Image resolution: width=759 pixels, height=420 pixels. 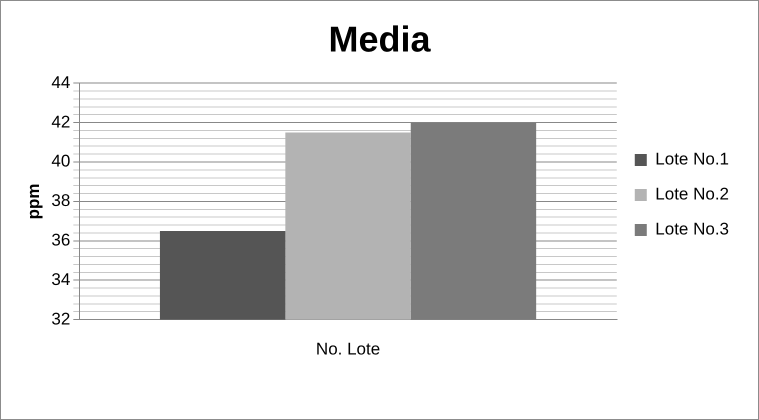 What do you see at coordinates (348, 348) in the screenshot?
I see `x-tick-label: No. Lote` at bounding box center [348, 348].